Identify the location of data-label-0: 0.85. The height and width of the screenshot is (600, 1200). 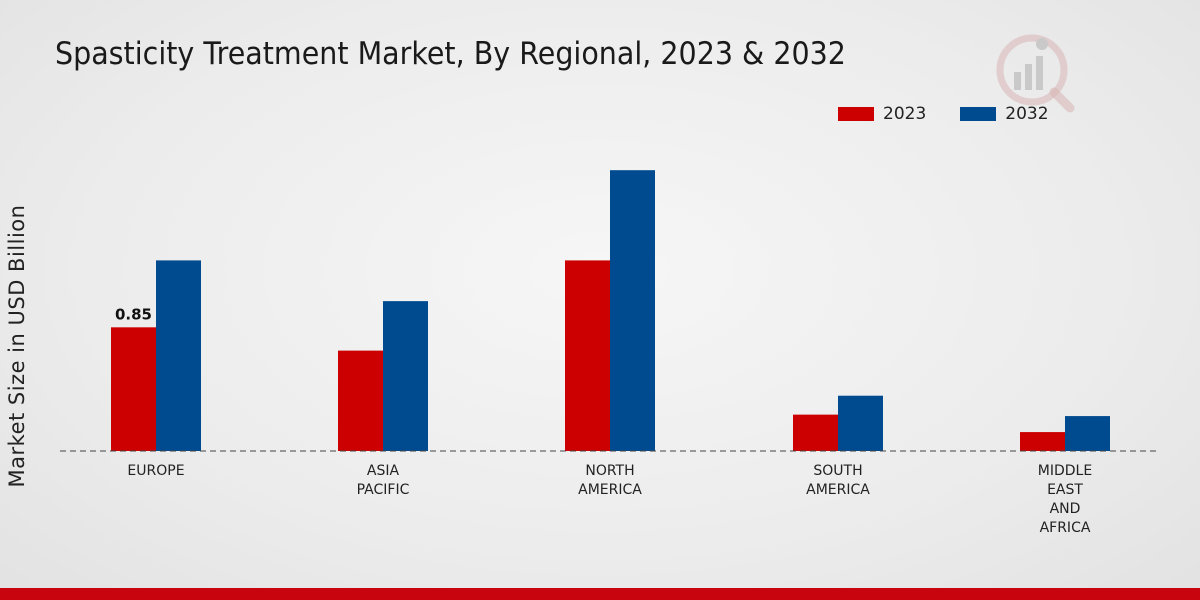
(133, 314).